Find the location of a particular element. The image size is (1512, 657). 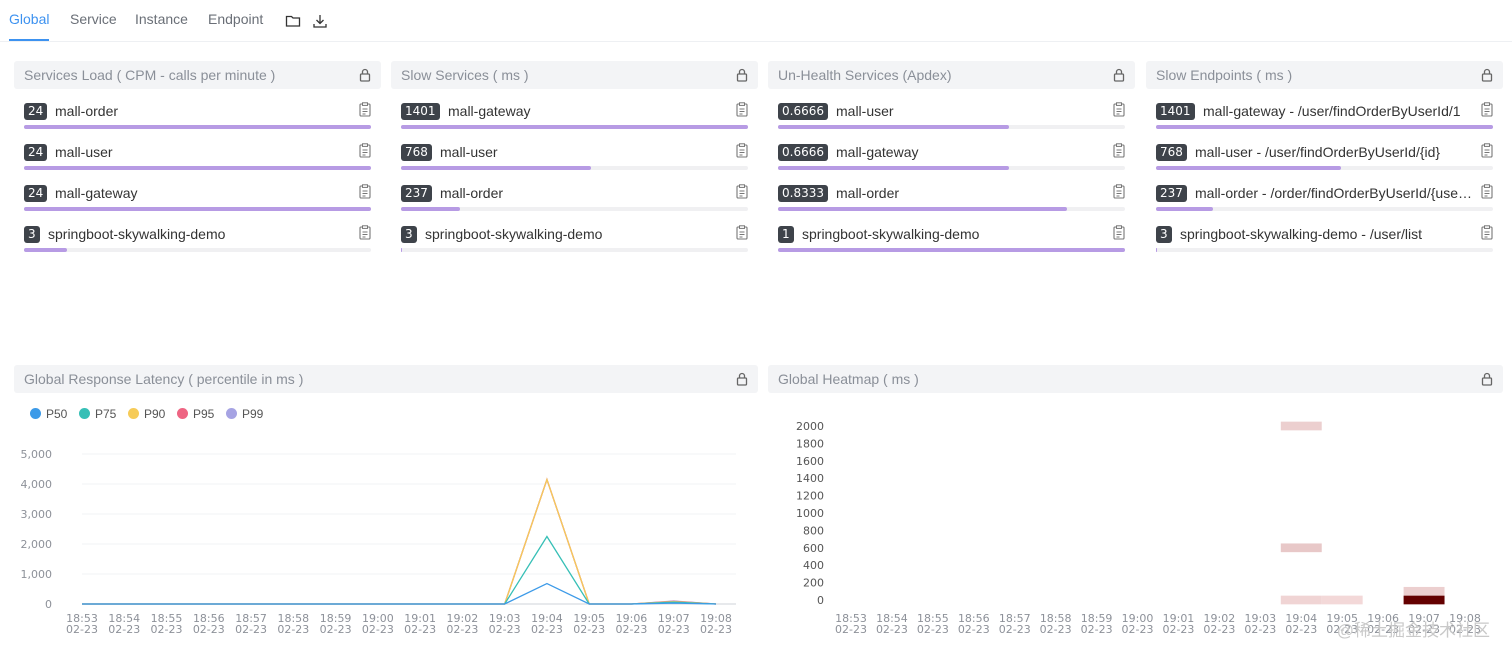

legend-item-p95: P95 is located at coordinates (195, 415).